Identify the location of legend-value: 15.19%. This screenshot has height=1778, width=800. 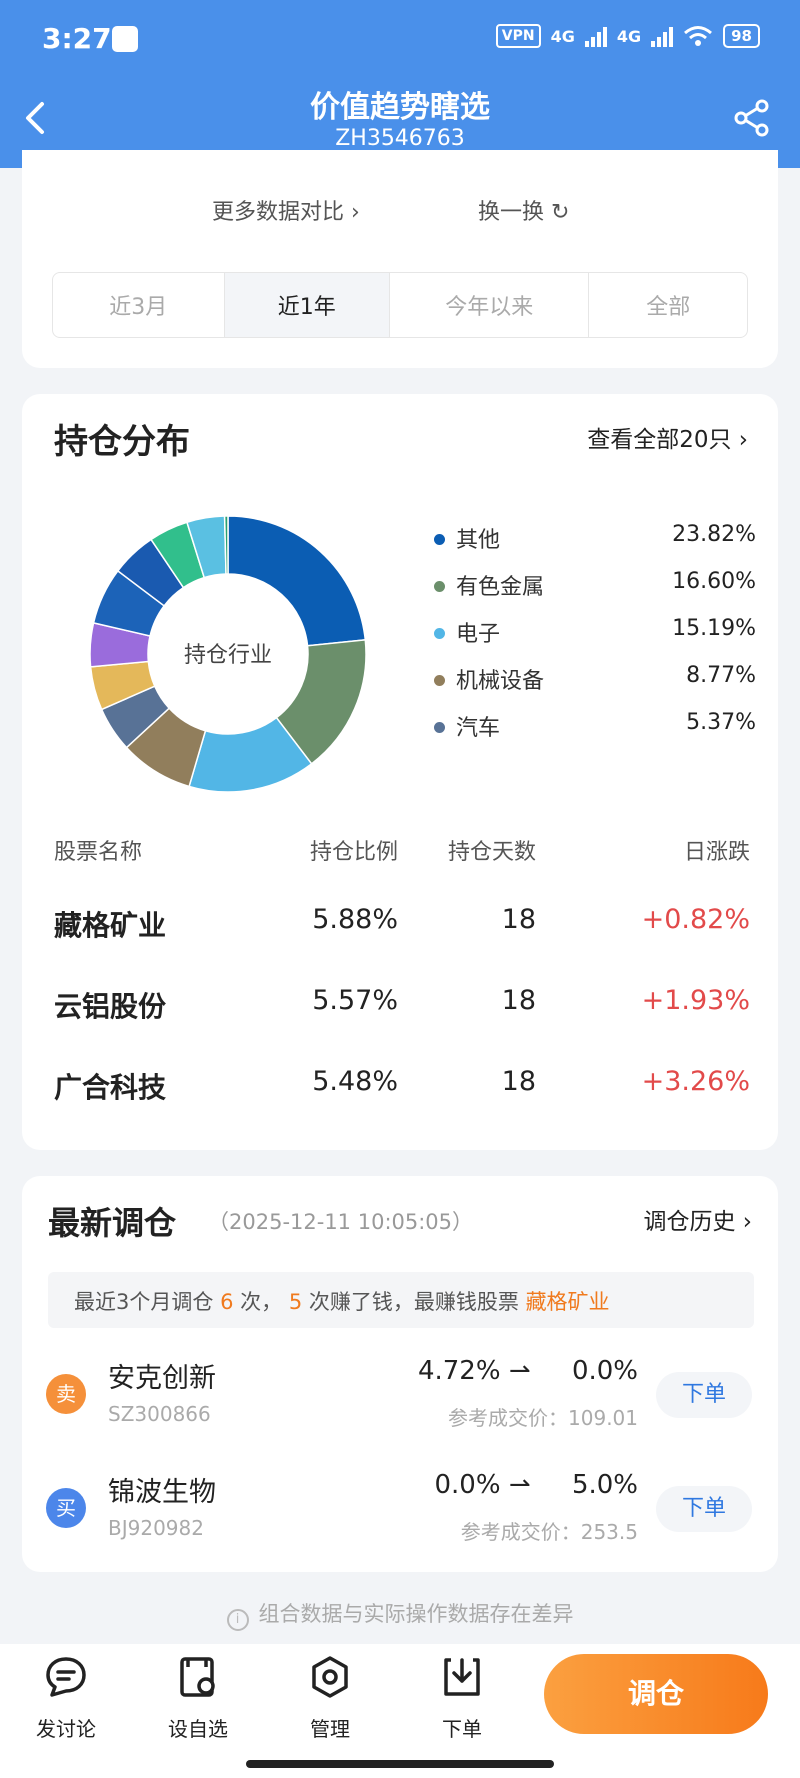
(714, 628).